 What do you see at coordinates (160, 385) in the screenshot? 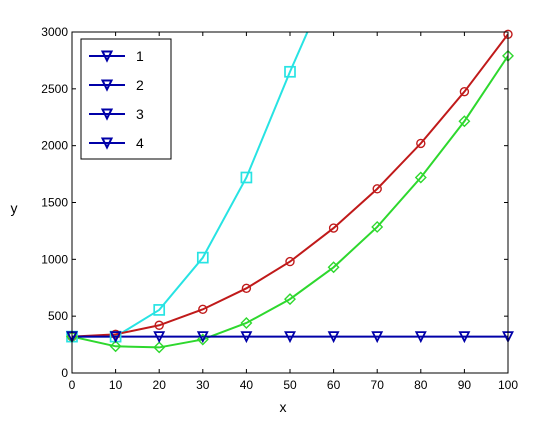
I see `x-tick-label: 20` at bounding box center [160, 385].